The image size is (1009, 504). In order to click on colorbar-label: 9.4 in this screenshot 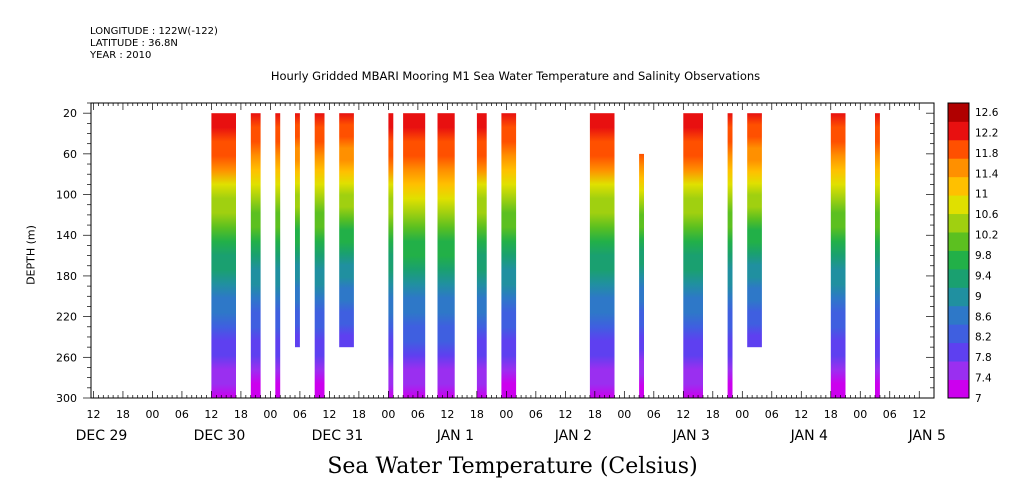, I will do `click(983, 276)`.